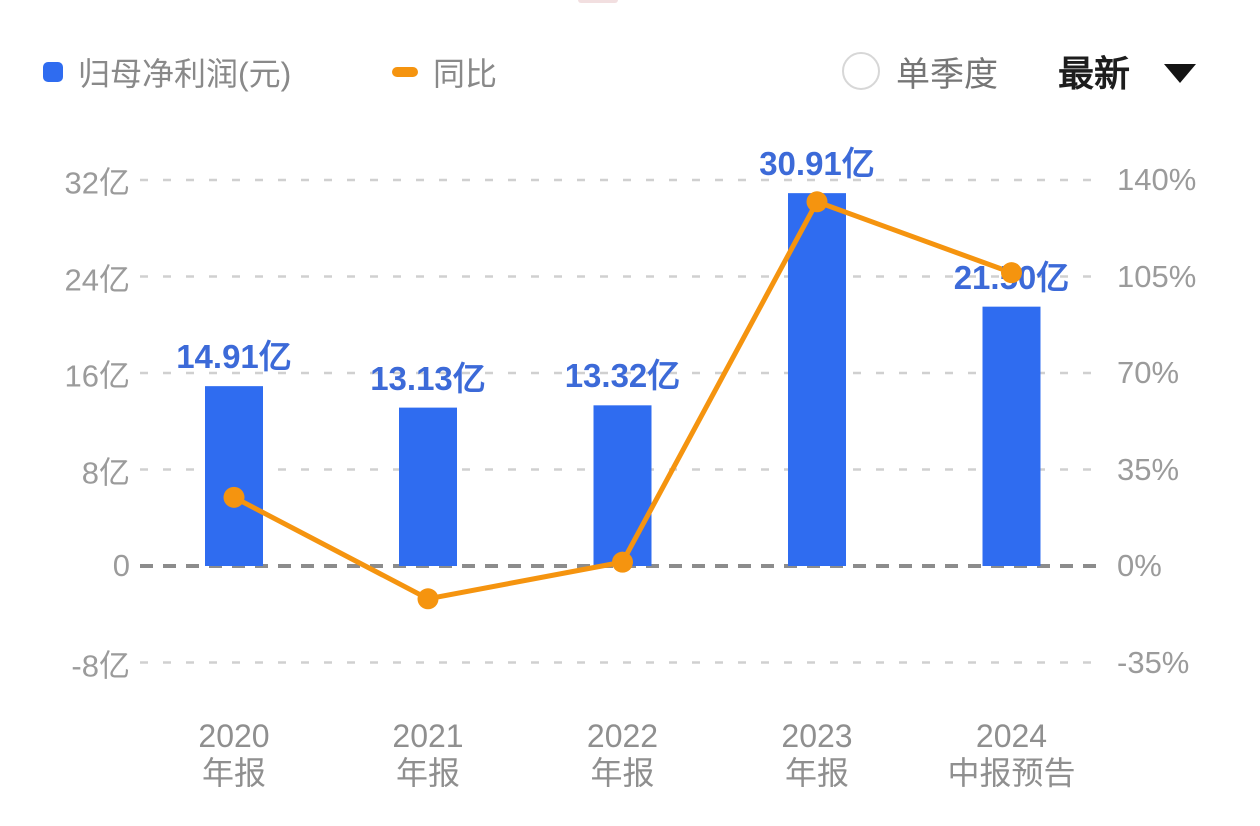  Describe the element at coordinates (53, 72) in the screenshot. I see `net-profit-swatch-icon` at that location.